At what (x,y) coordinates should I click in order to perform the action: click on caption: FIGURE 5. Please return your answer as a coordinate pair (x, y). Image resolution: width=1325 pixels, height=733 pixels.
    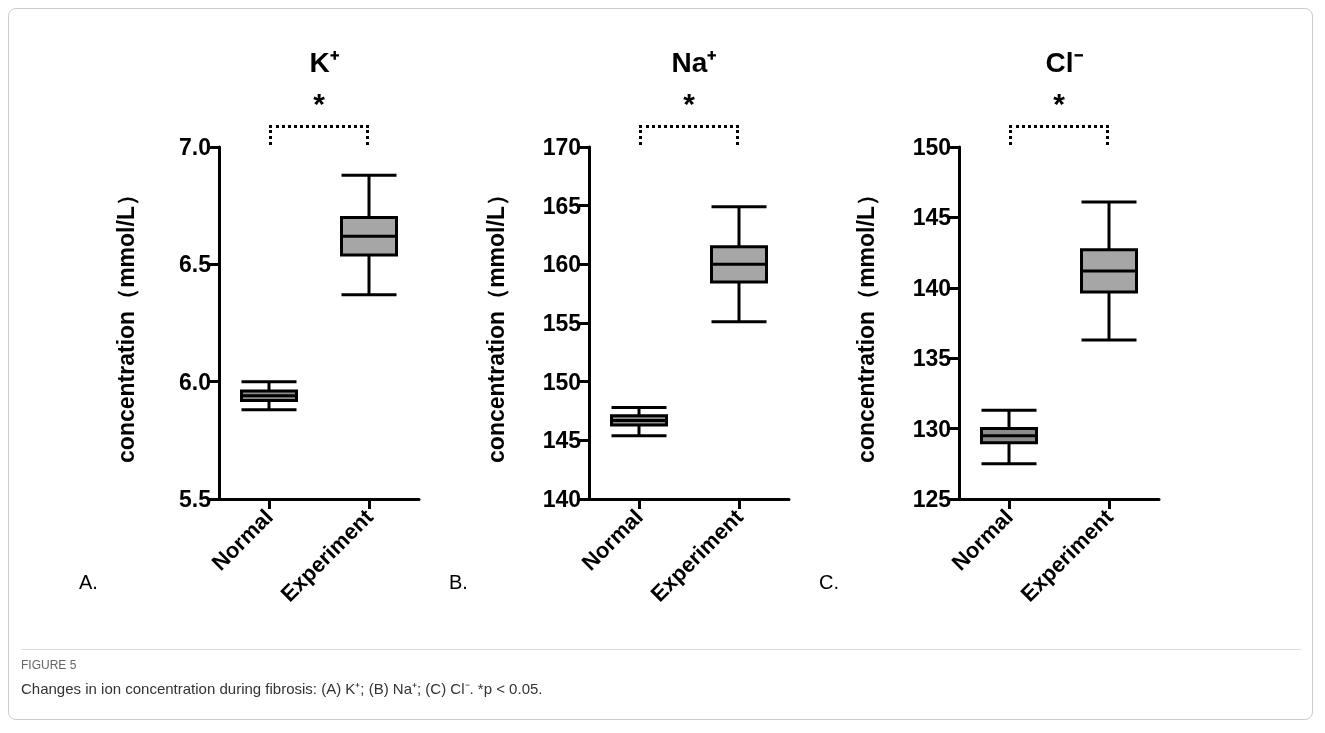
    Looking at the image, I should click on (49, 665).